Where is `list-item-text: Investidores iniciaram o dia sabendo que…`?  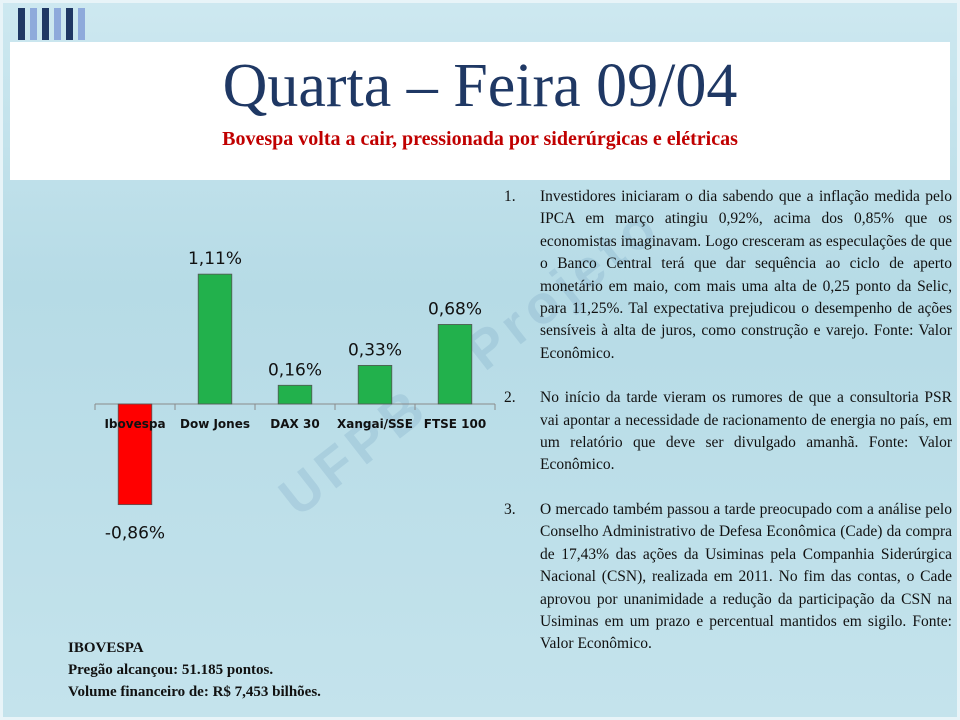
list-item-text: Investidores iniciaram o dia sabendo que… is located at coordinates (746, 275).